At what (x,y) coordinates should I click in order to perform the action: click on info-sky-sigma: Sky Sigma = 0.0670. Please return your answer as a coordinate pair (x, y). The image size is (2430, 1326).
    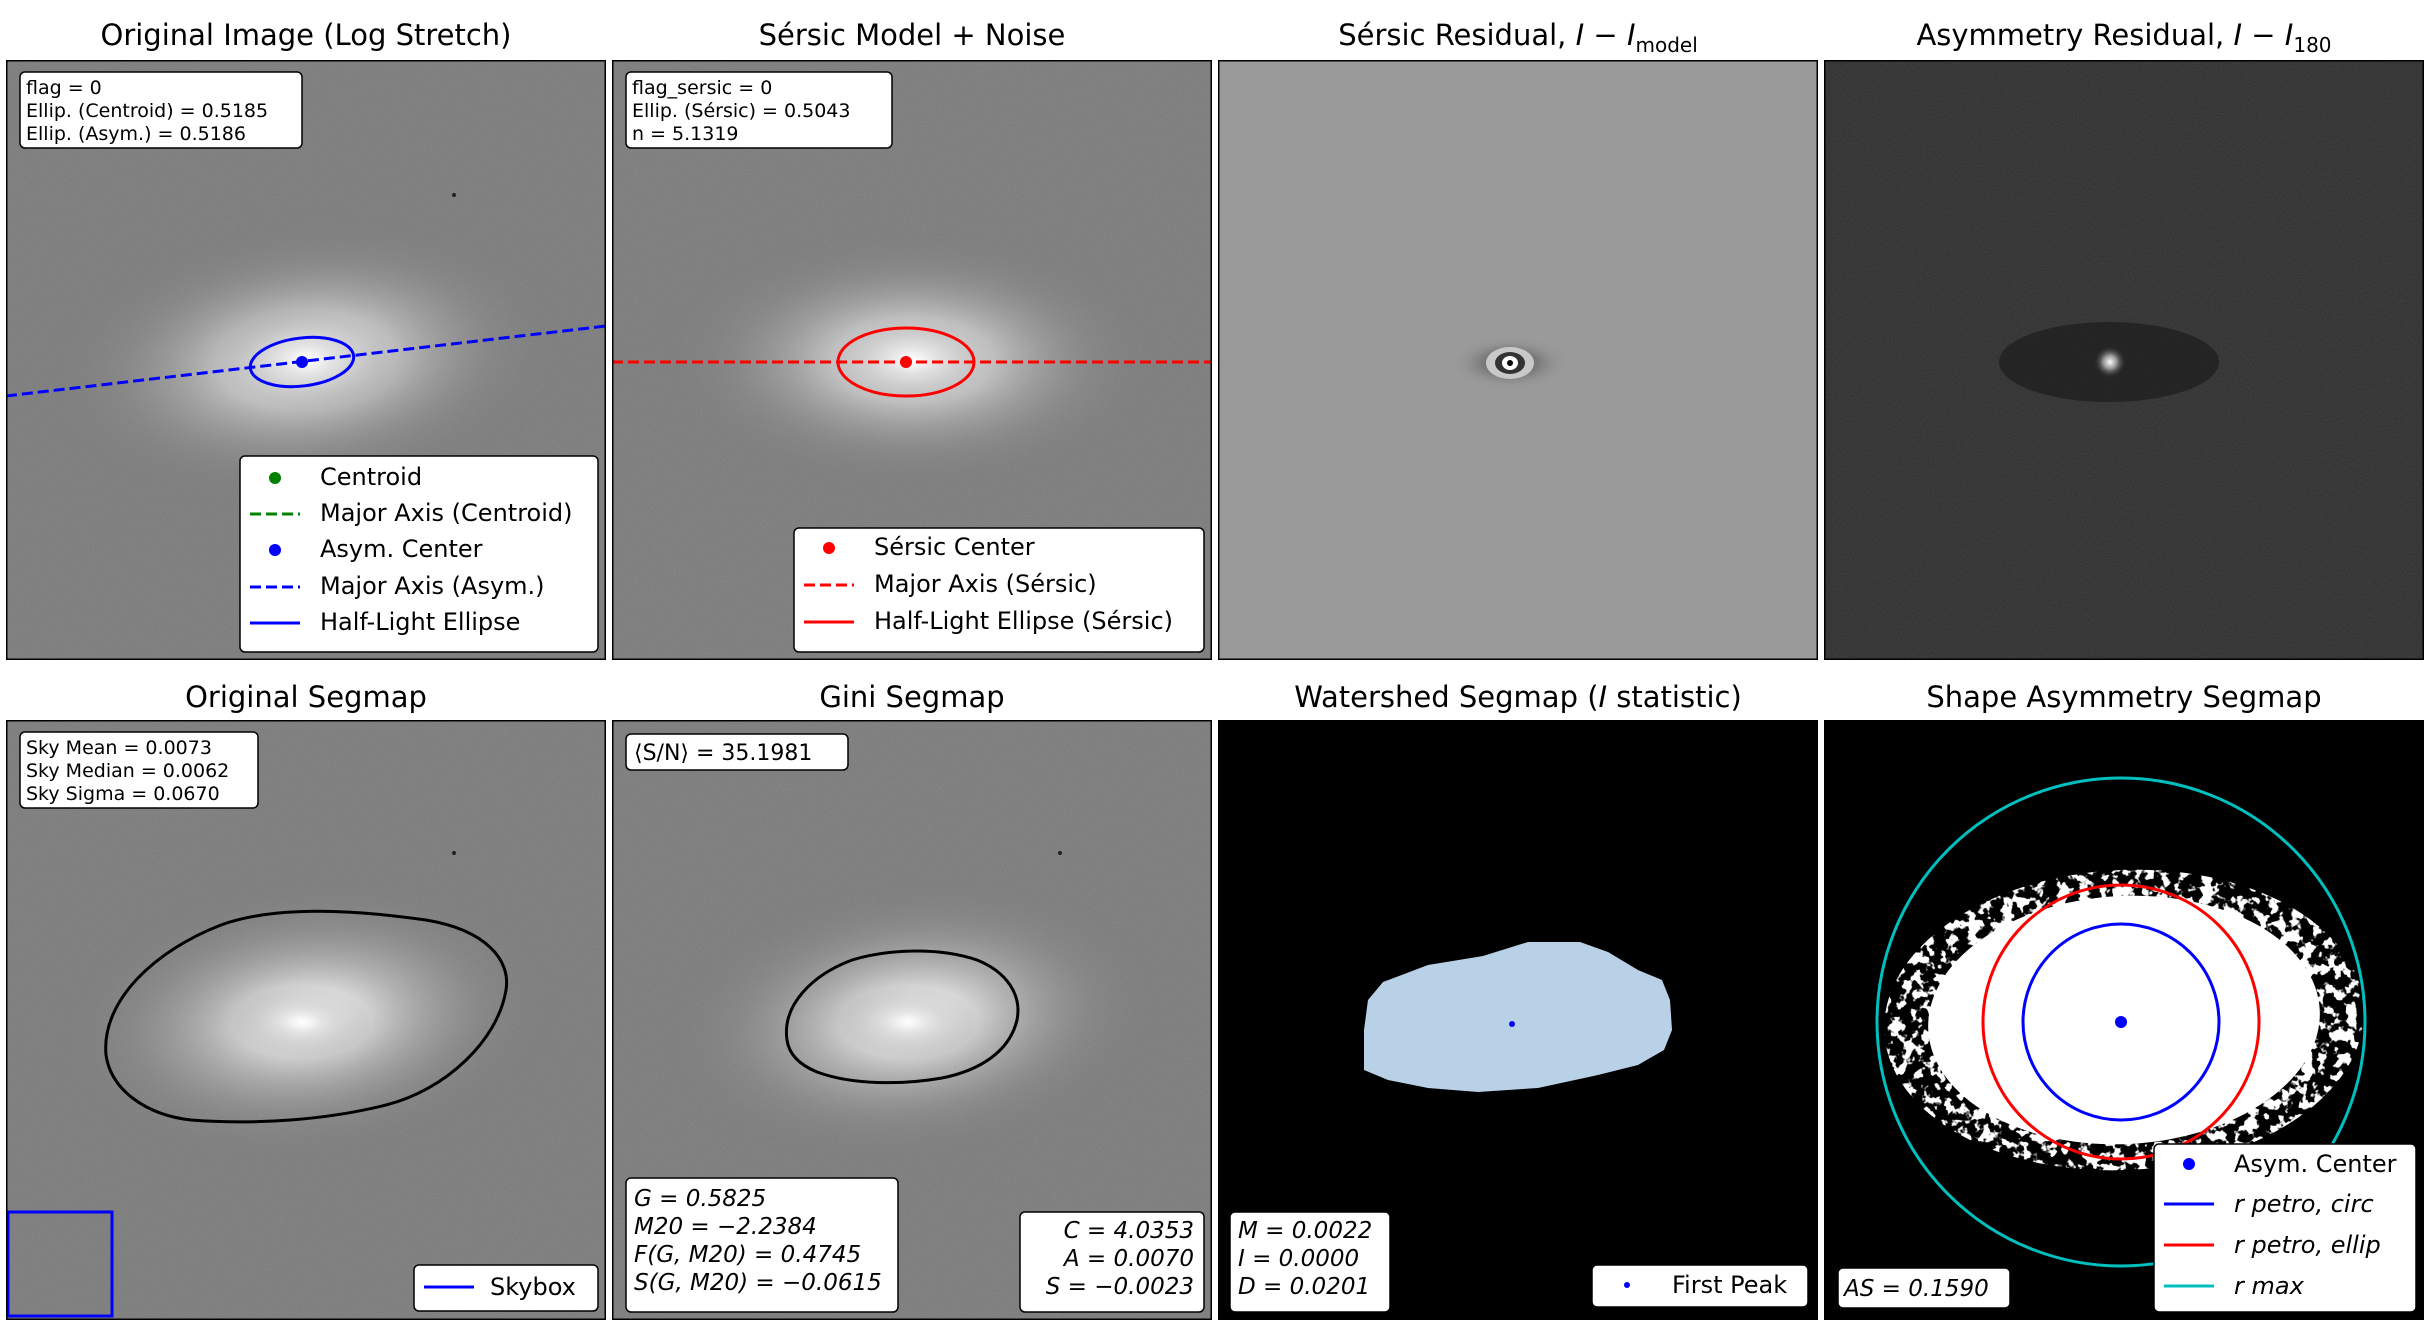
    Looking at the image, I should click on (123, 794).